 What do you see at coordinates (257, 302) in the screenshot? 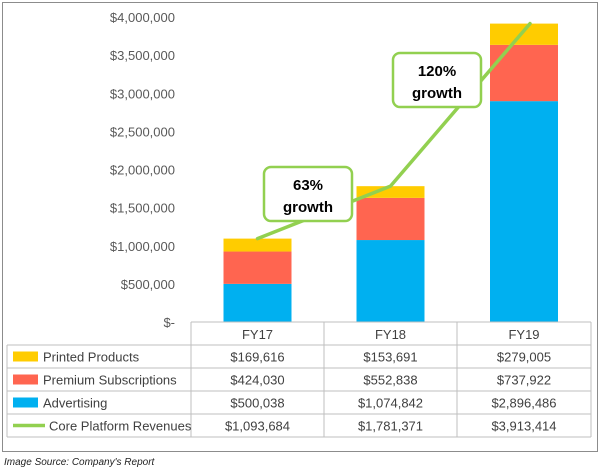
I see `bar-advertising-fy17` at bounding box center [257, 302].